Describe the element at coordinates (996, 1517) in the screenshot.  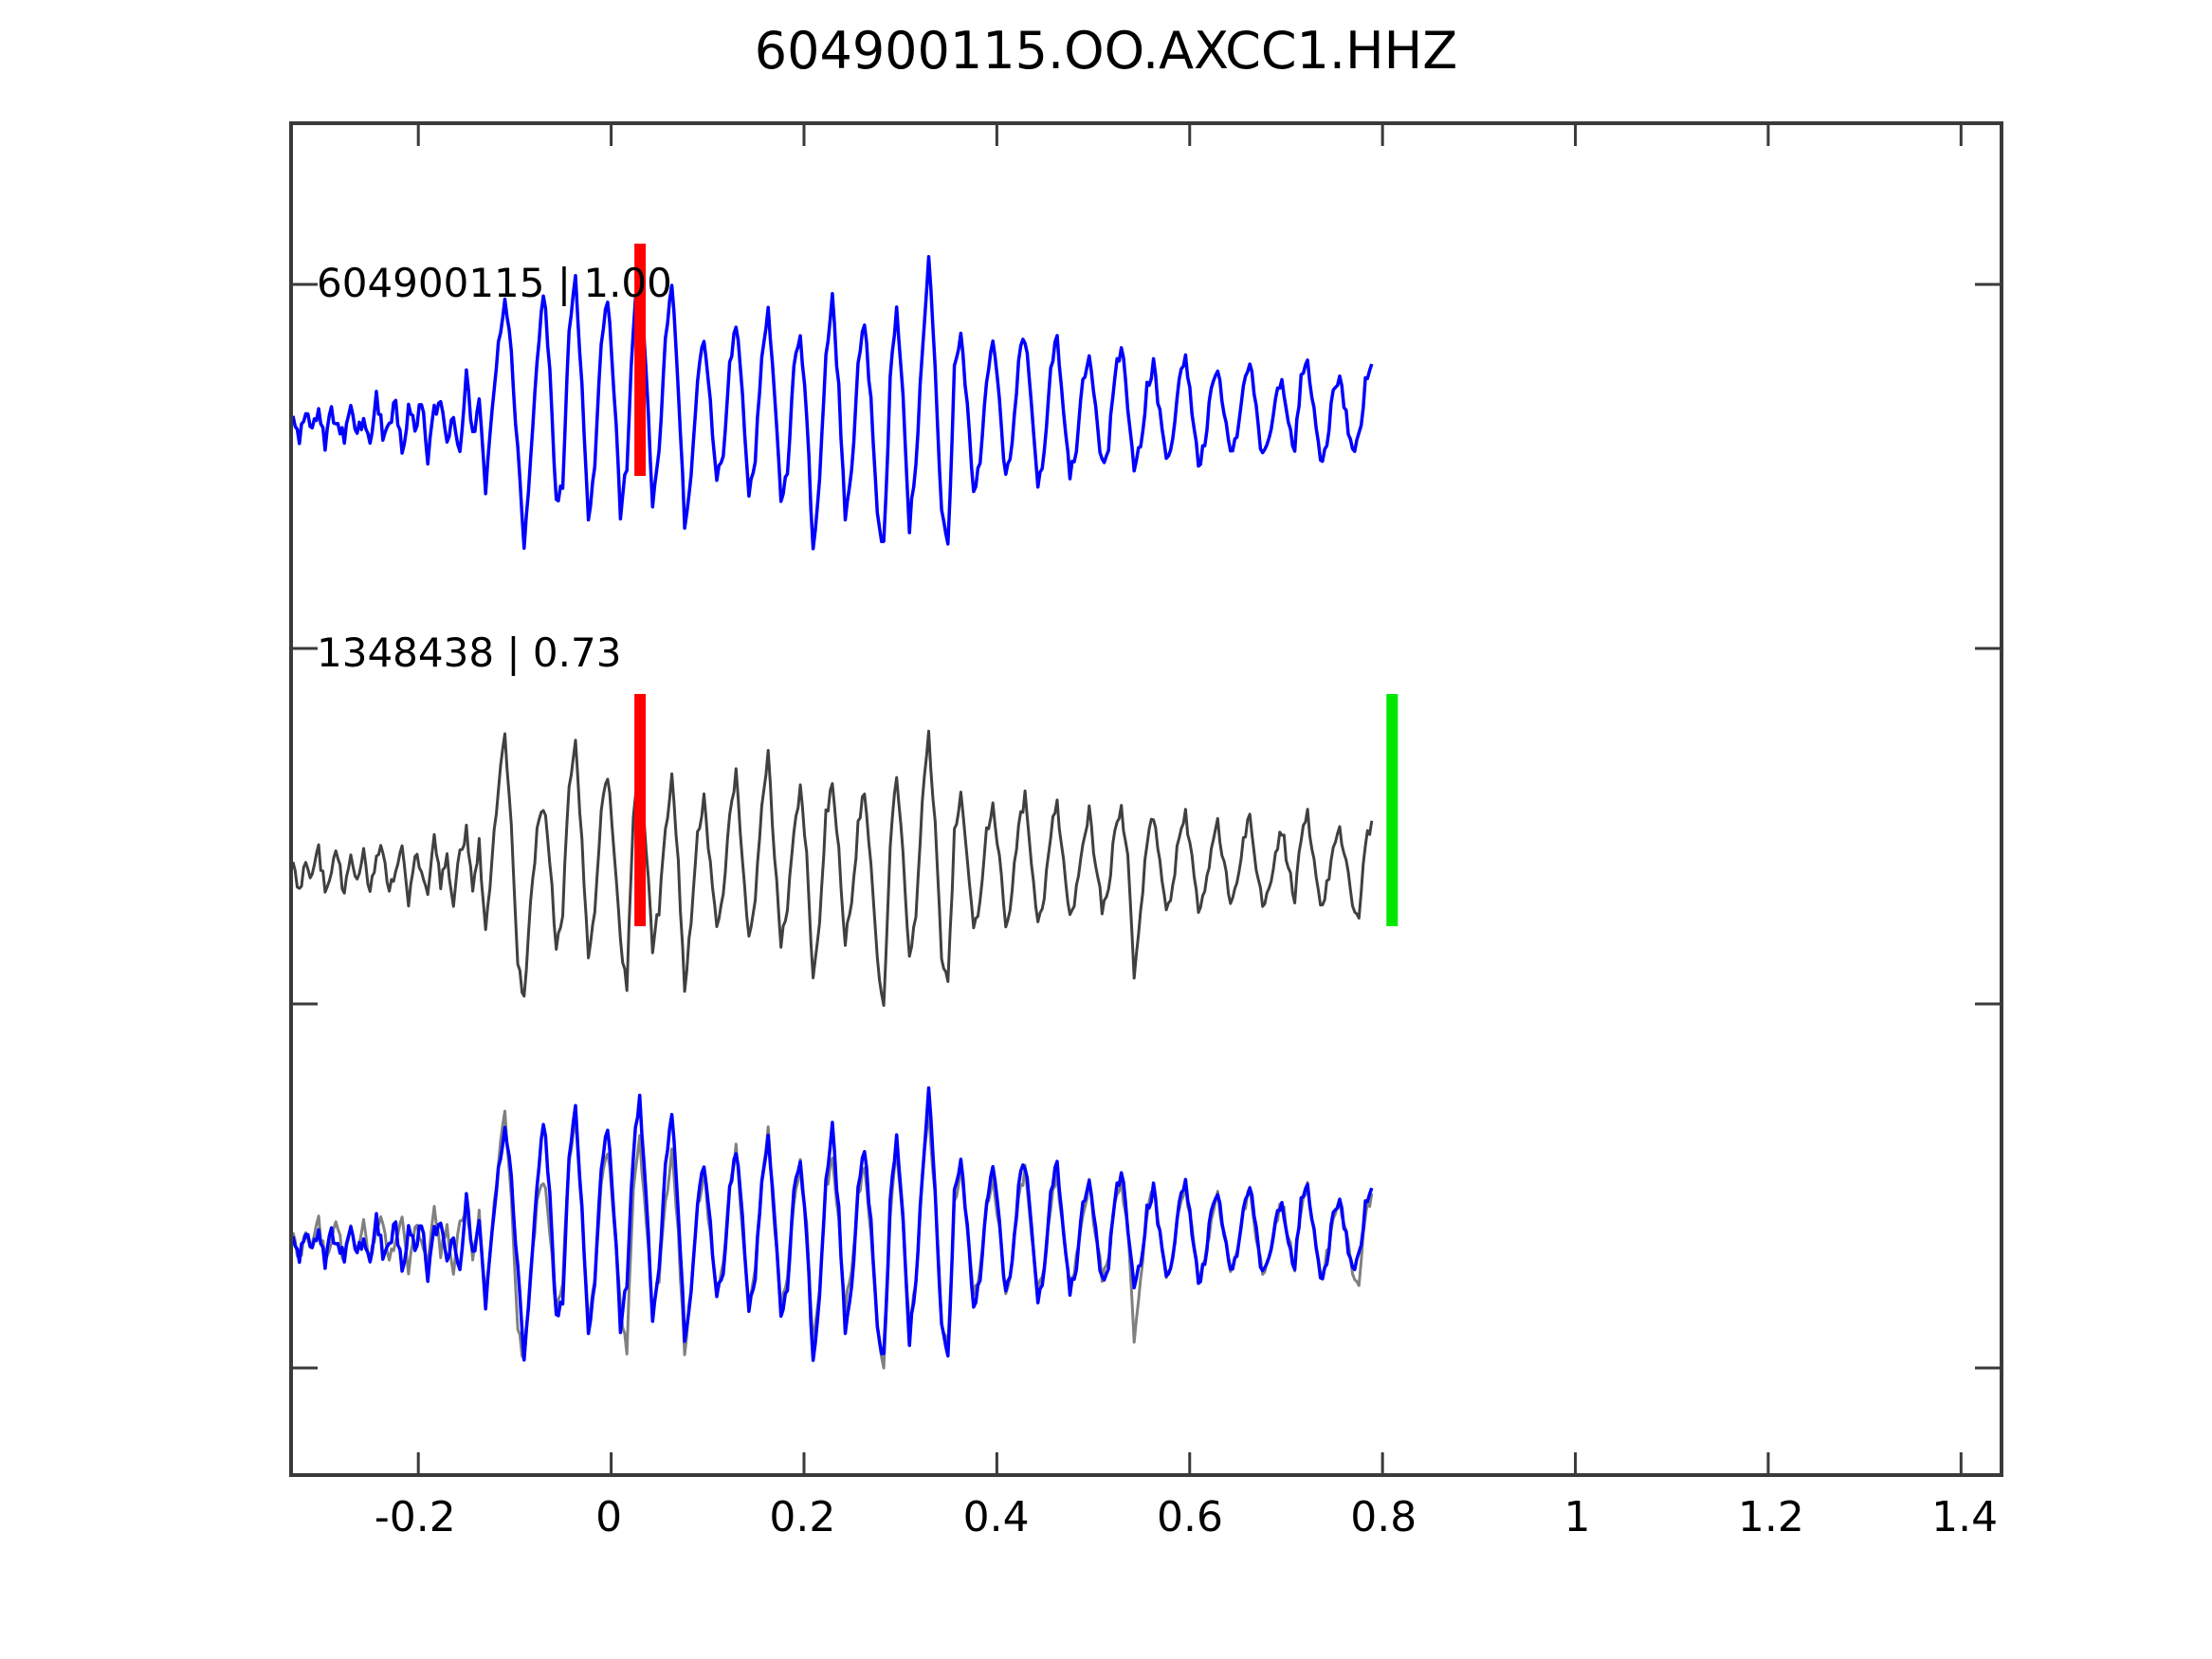
I see `x-tick-label: 0.4` at that location.